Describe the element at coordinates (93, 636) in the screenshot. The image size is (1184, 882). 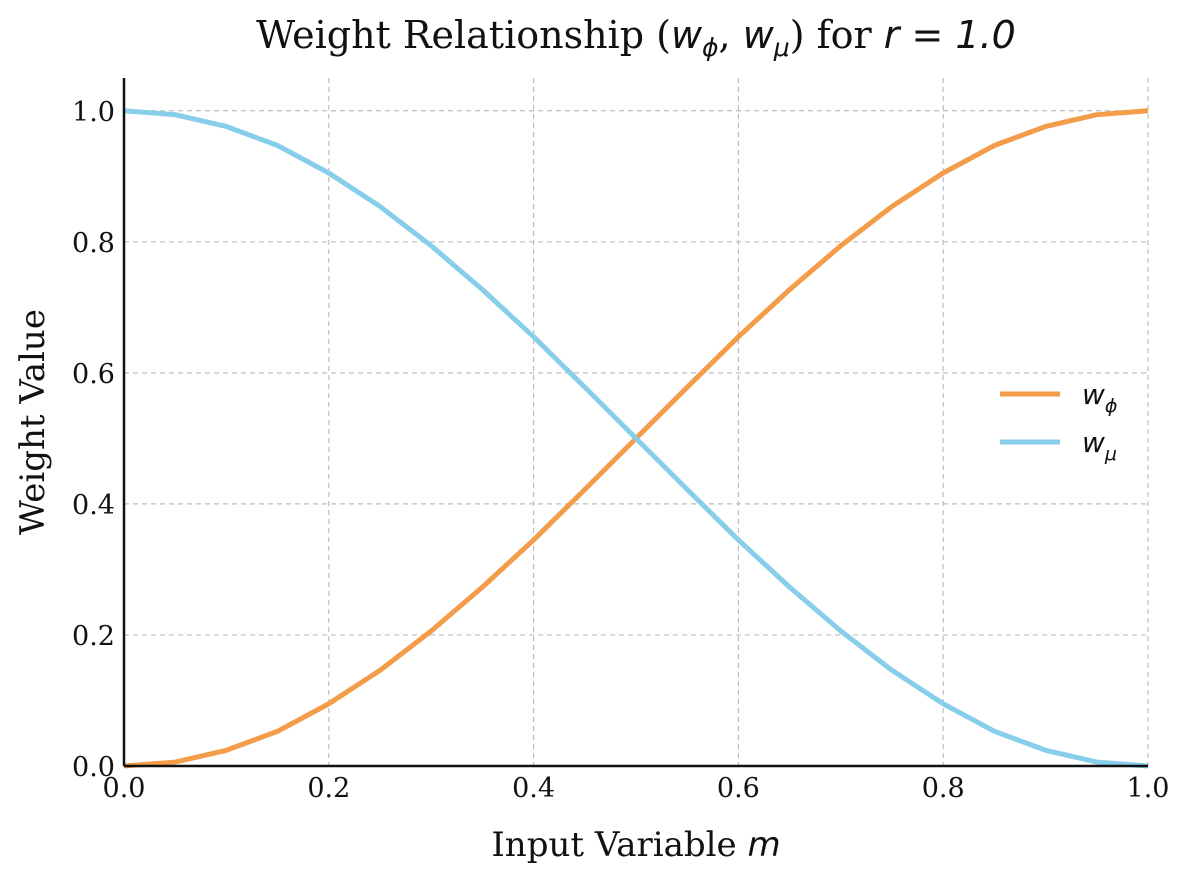
I see `y-tick-label: 0.2` at that location.